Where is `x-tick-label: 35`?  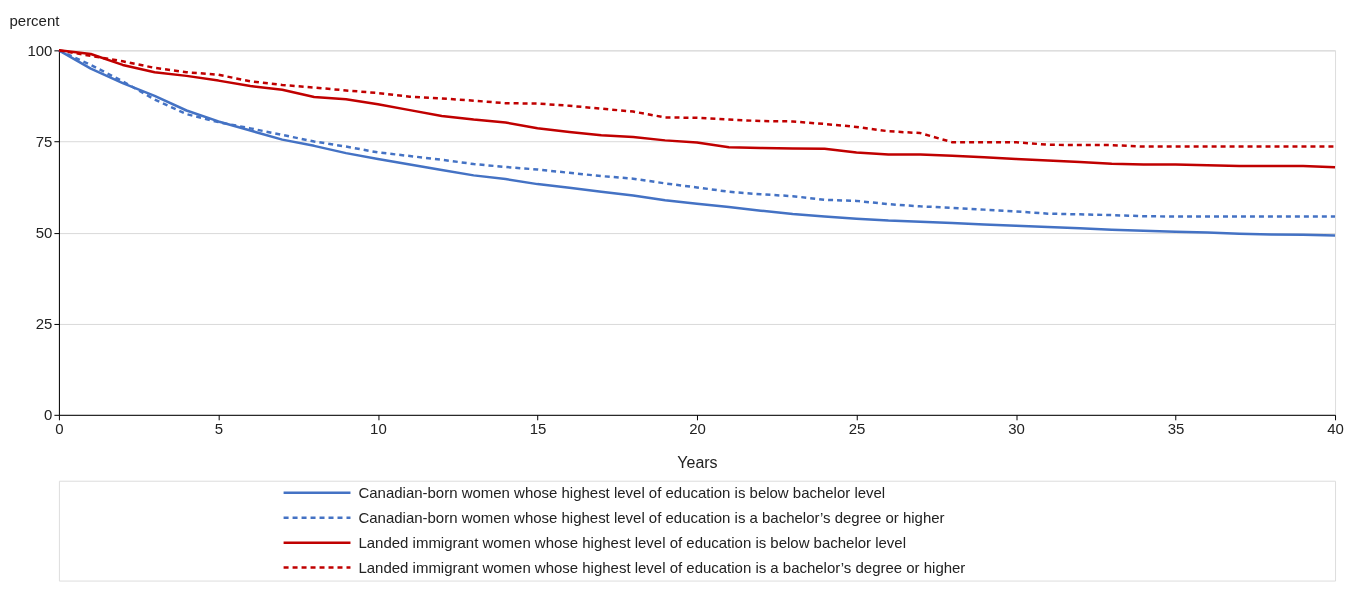 x-tick-label: 35 is located at coordinates (1176, 429).